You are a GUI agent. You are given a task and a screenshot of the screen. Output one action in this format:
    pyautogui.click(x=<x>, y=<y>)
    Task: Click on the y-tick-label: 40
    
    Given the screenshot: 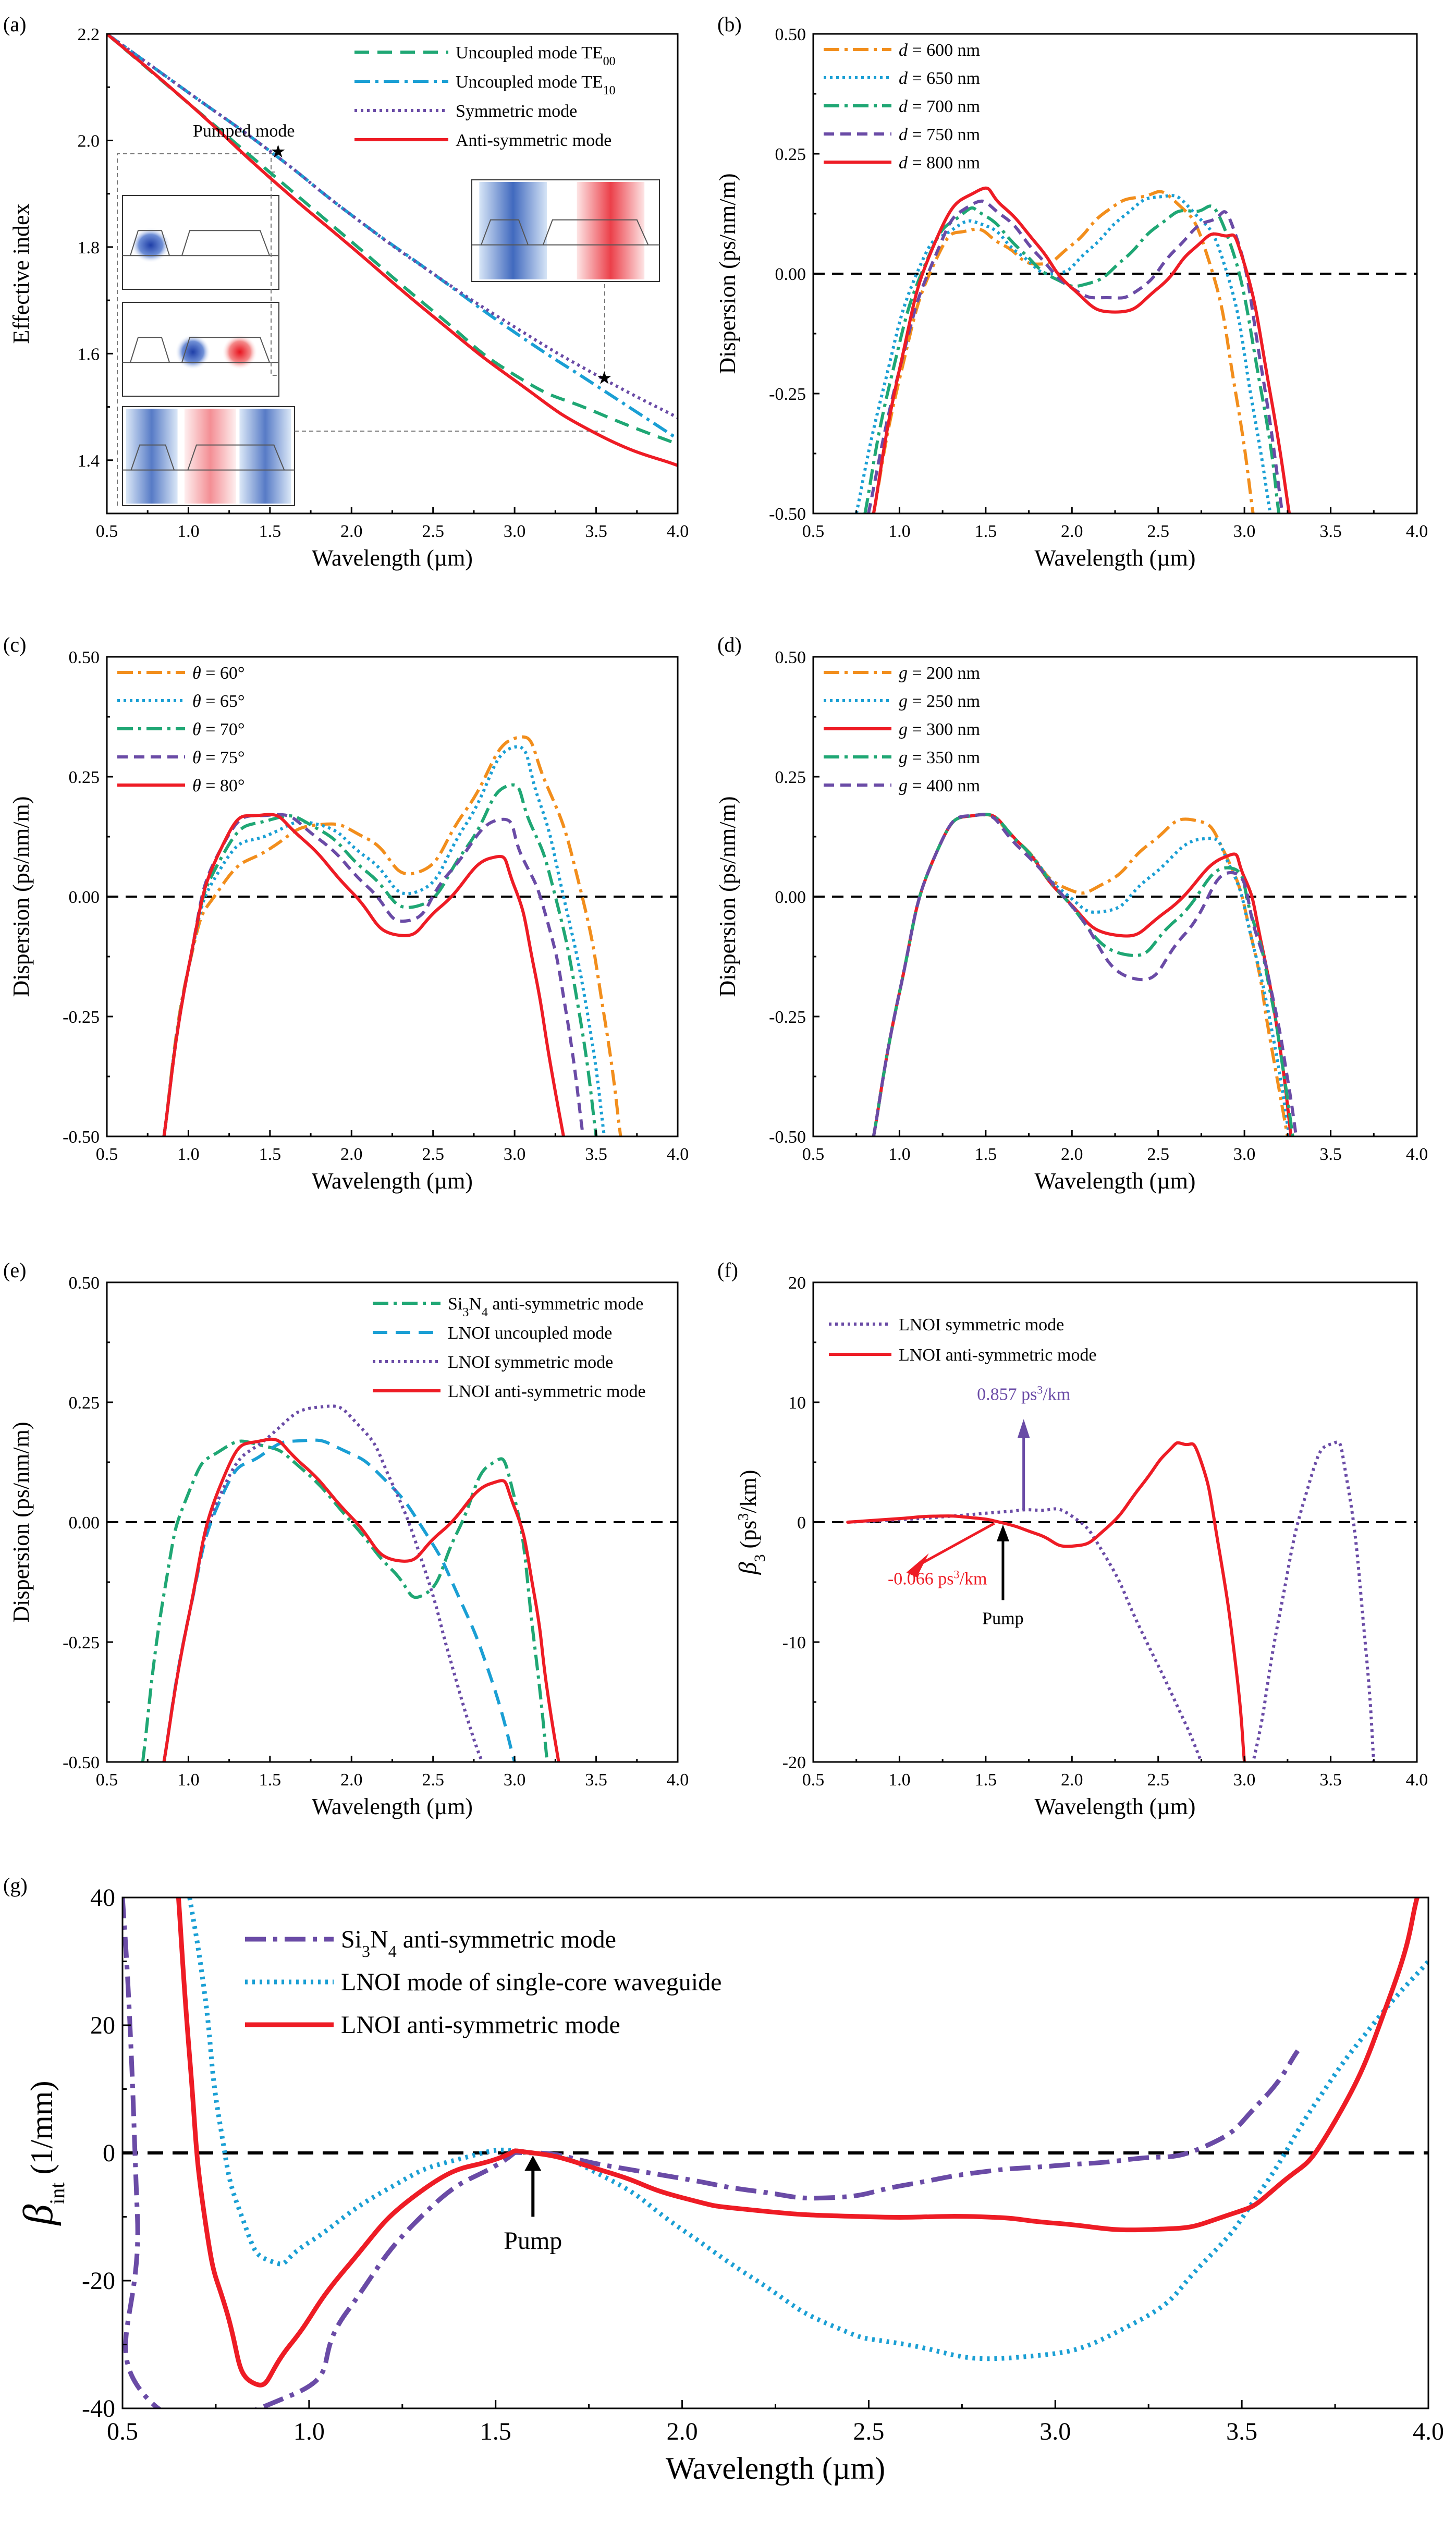 What is the action you would take?
    pyautogui.click(x=102, y=1898)
    